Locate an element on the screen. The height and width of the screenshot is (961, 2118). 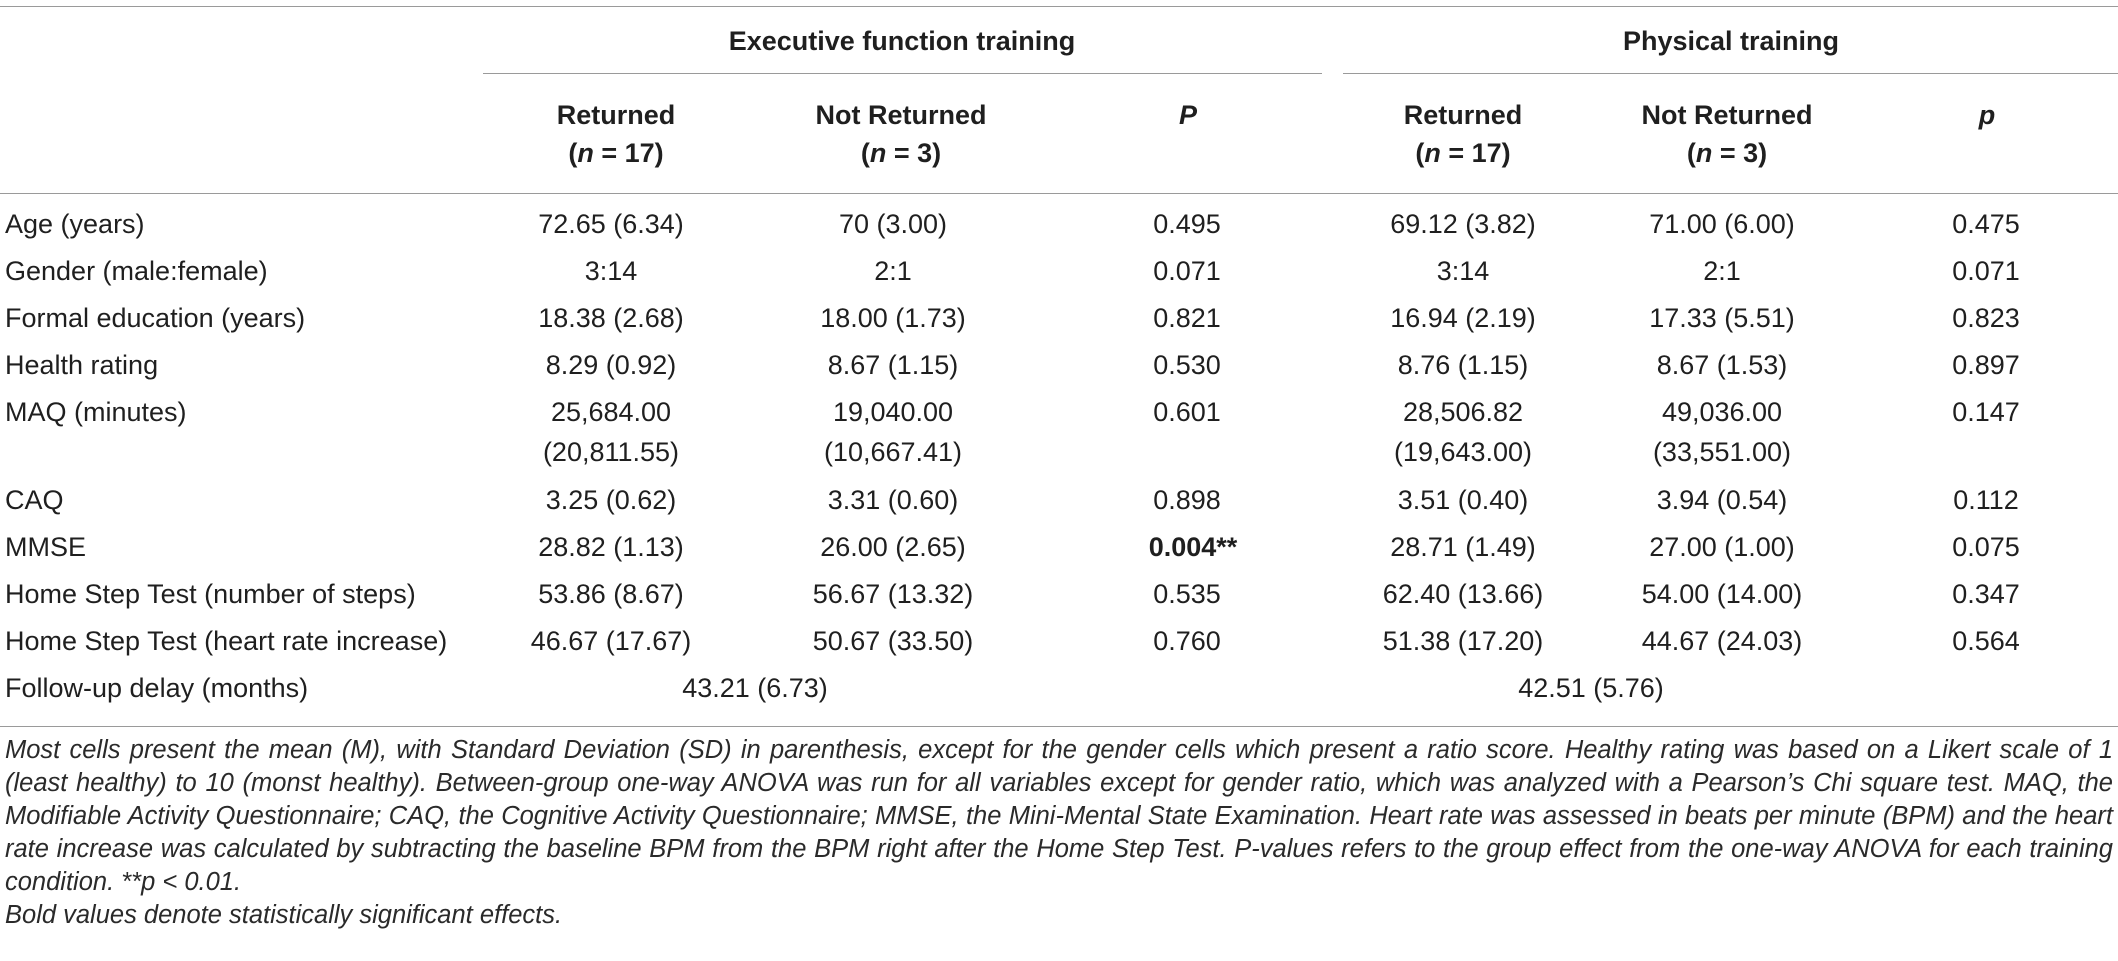
cell-exec-returned: 46.67 (17.67) is located at coordinates (611, 641).